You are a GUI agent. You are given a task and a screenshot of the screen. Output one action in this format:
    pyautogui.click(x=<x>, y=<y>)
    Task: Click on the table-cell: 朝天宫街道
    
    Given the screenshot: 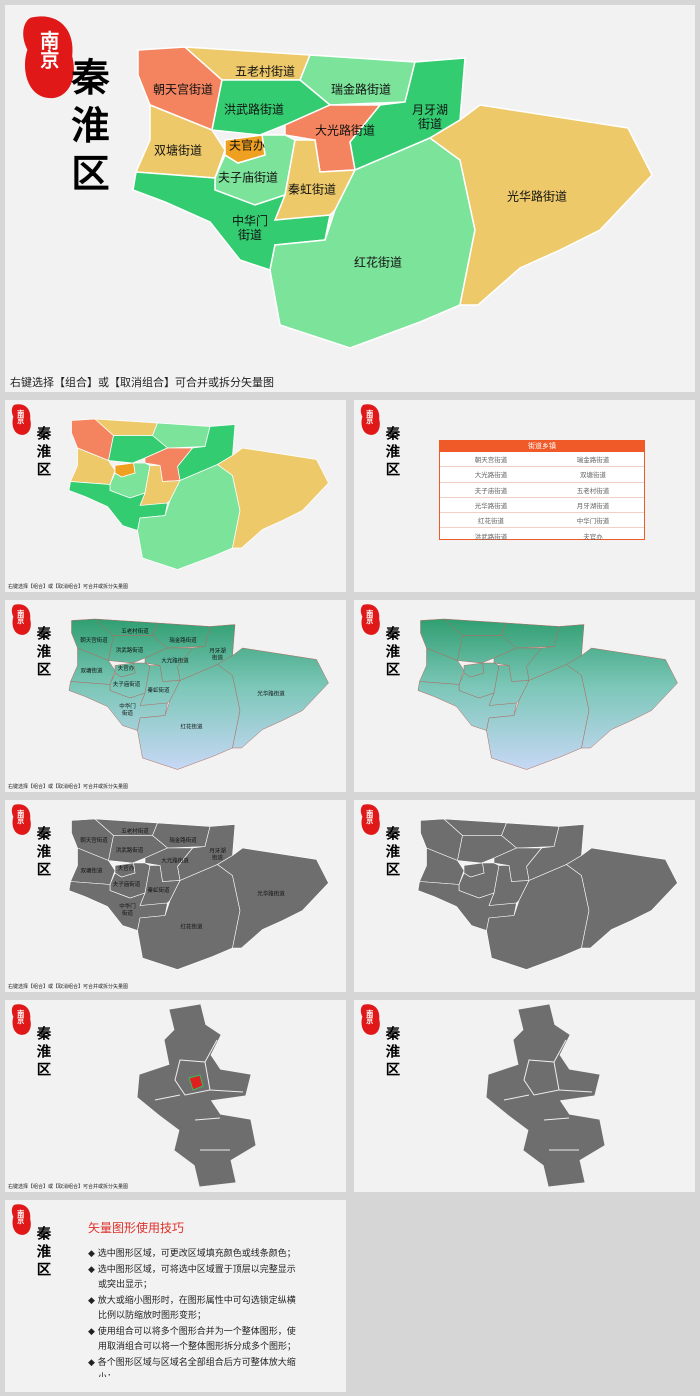 What is the action you would take?
    pyautogui.click(x=491, y=460)
    